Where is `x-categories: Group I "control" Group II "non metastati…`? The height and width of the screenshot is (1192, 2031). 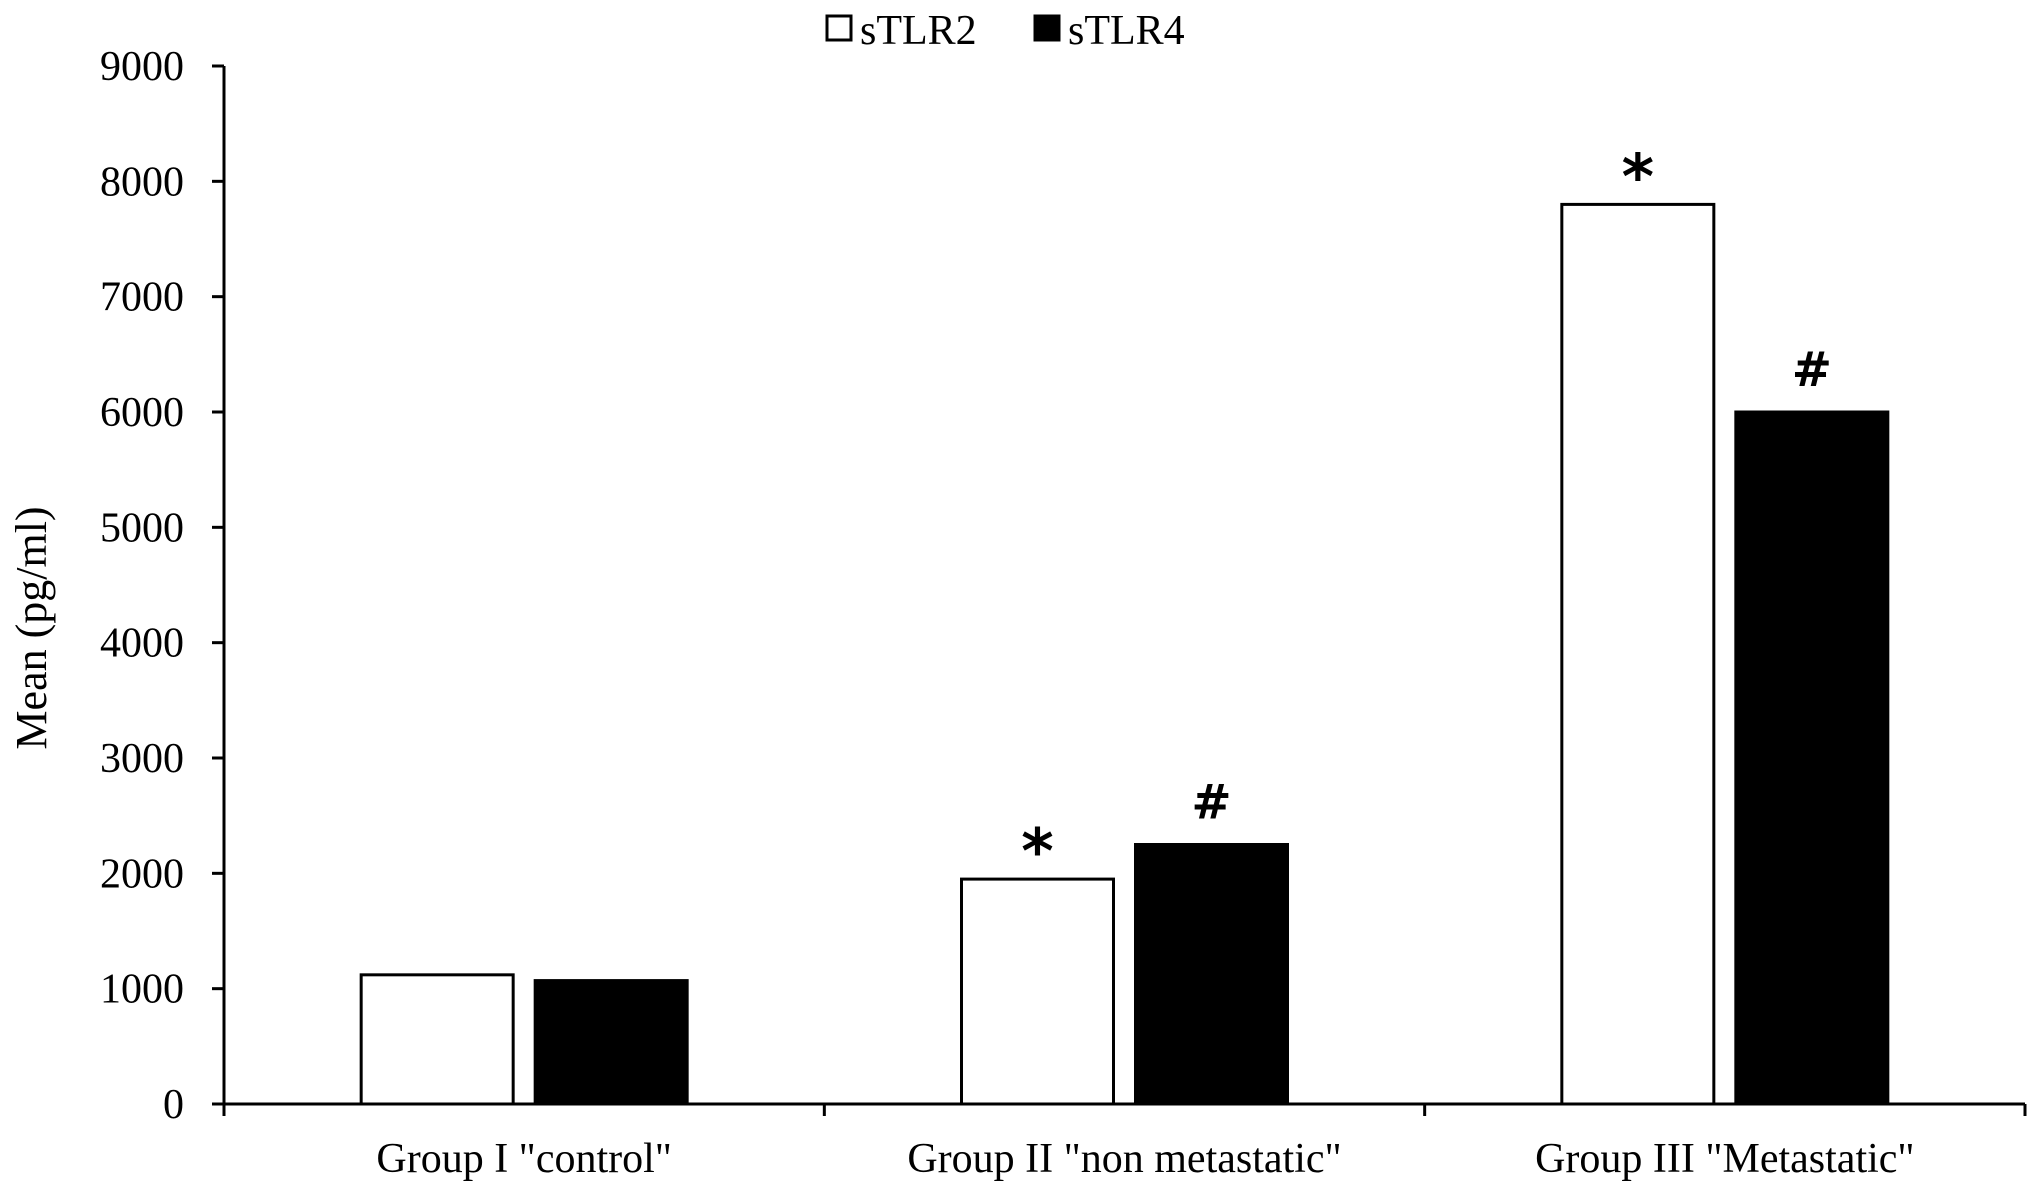
x-categories: Group I "control" Group II "non metastati… is located at coordinates (1124, 1143).